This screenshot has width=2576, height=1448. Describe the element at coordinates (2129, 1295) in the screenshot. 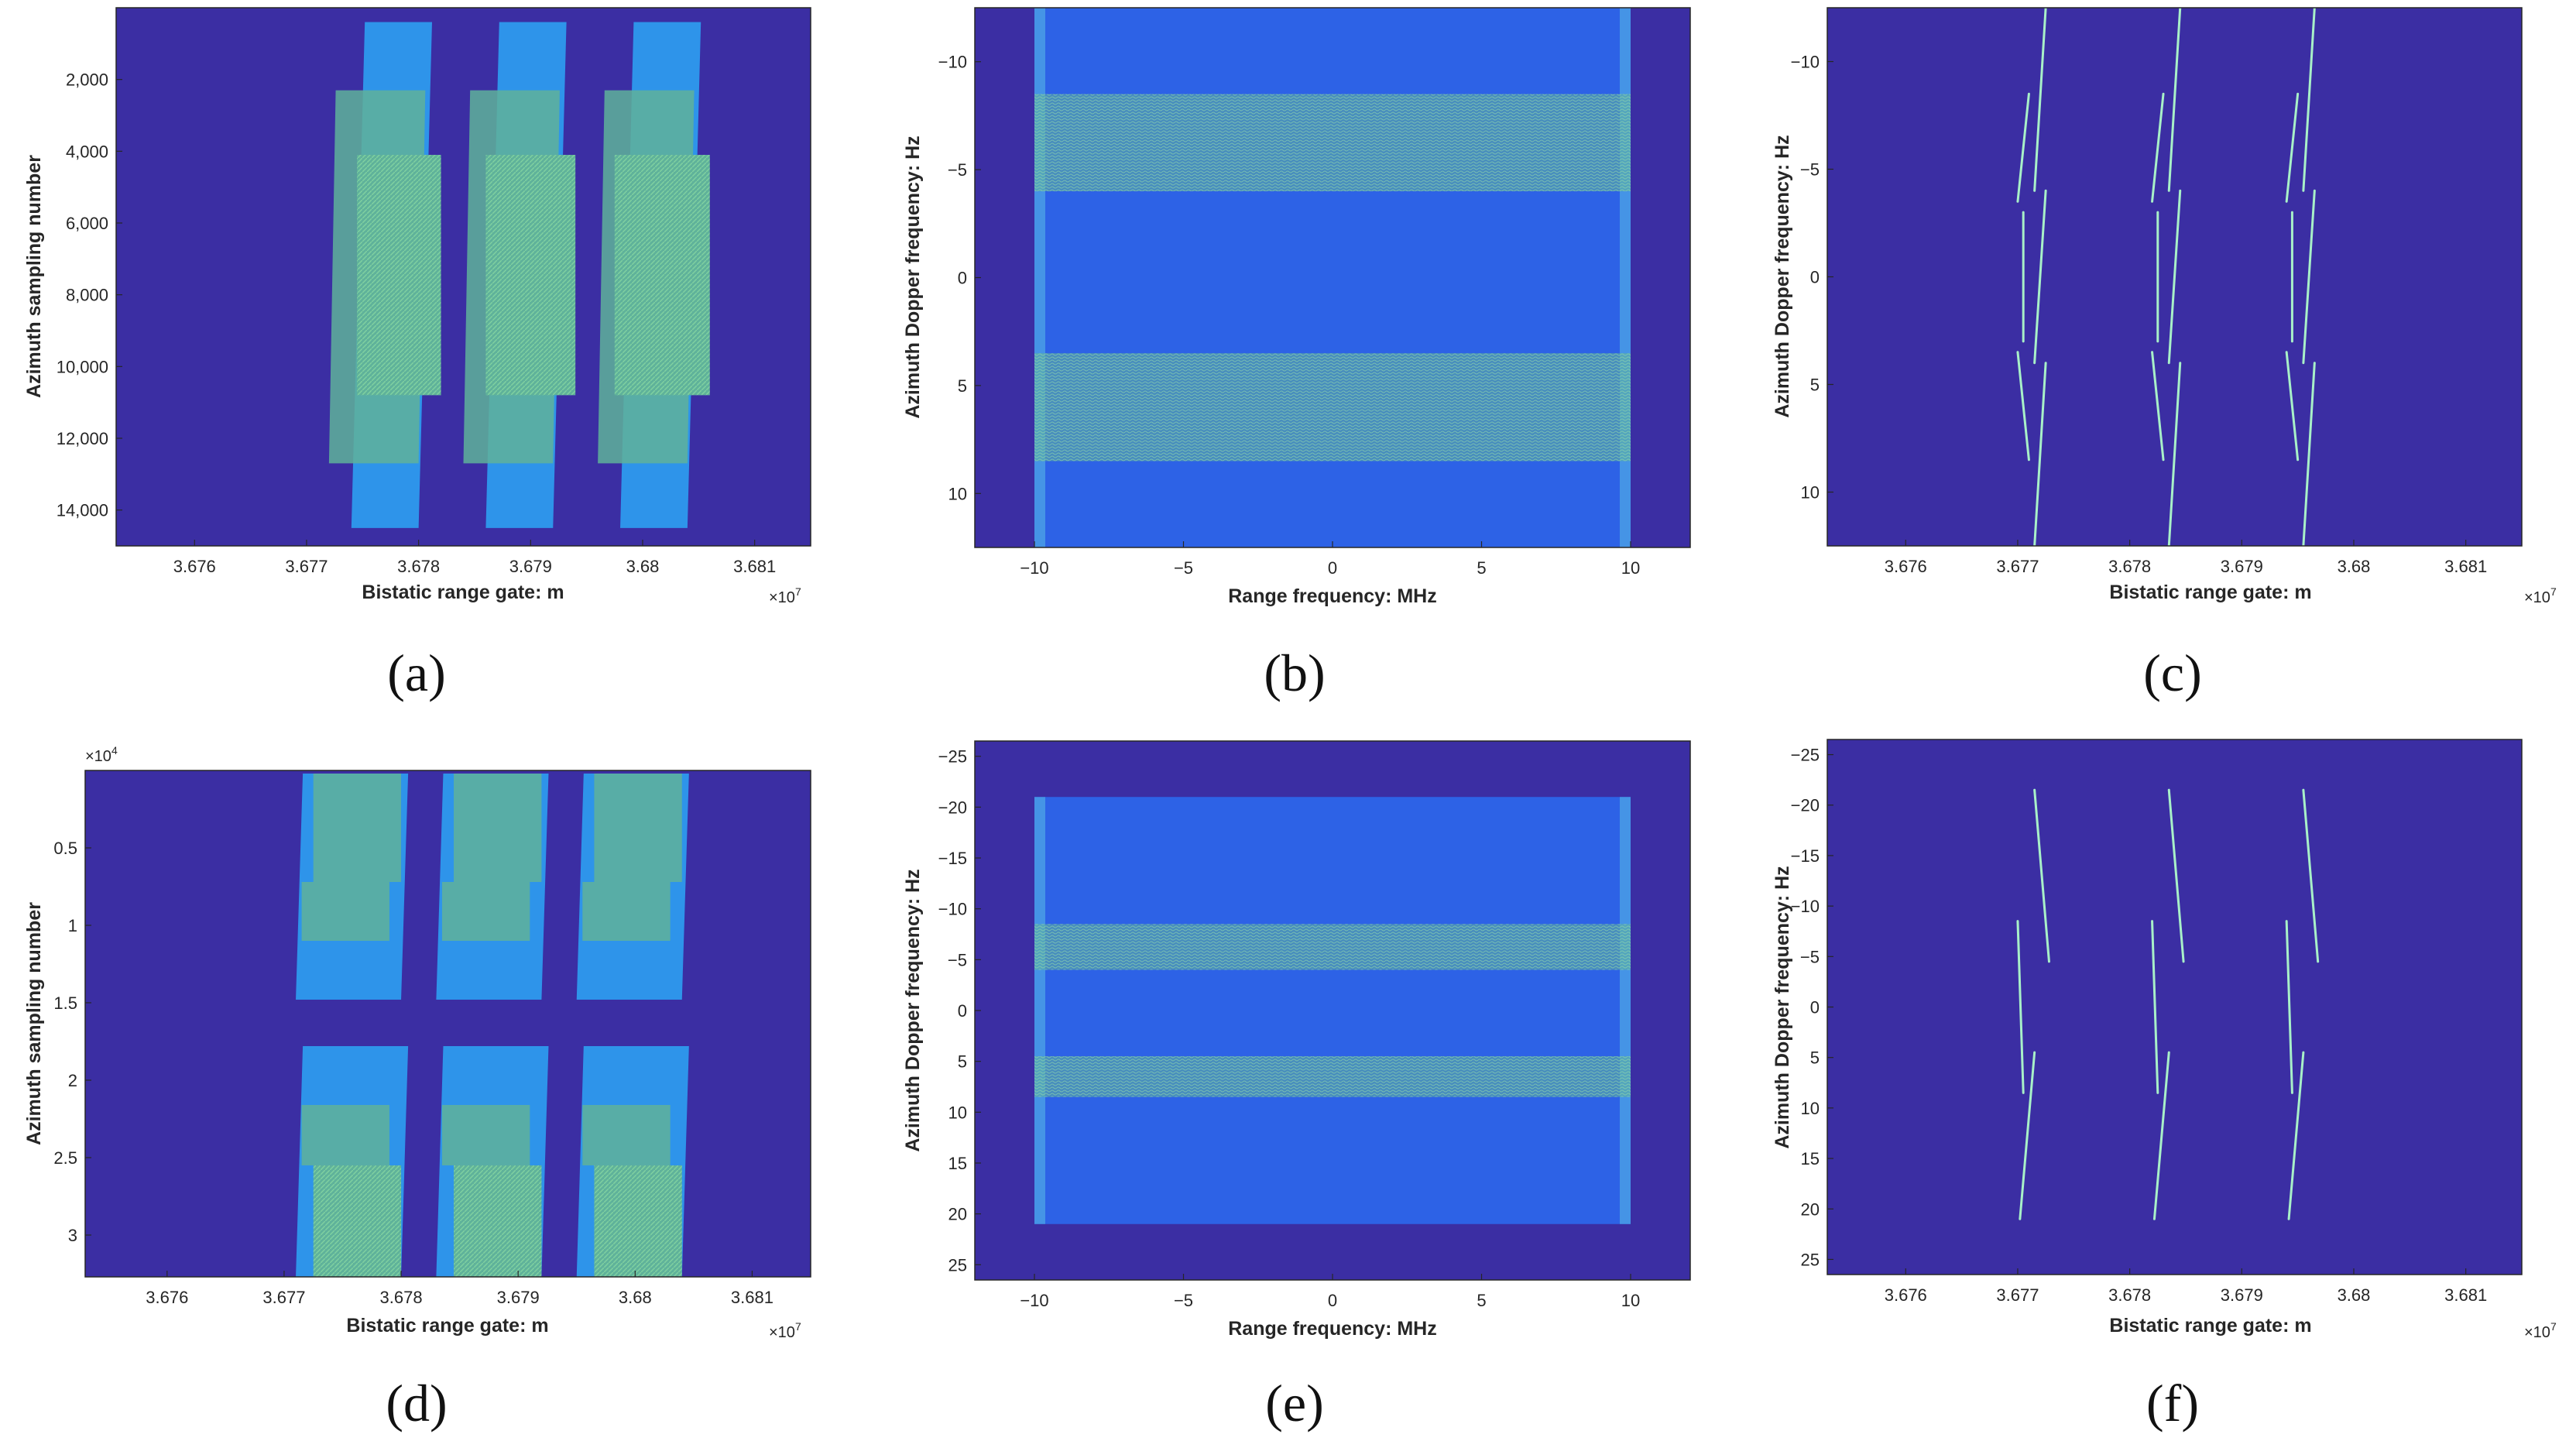

I see `chart-f-xtick-label: 3.678` at that location.